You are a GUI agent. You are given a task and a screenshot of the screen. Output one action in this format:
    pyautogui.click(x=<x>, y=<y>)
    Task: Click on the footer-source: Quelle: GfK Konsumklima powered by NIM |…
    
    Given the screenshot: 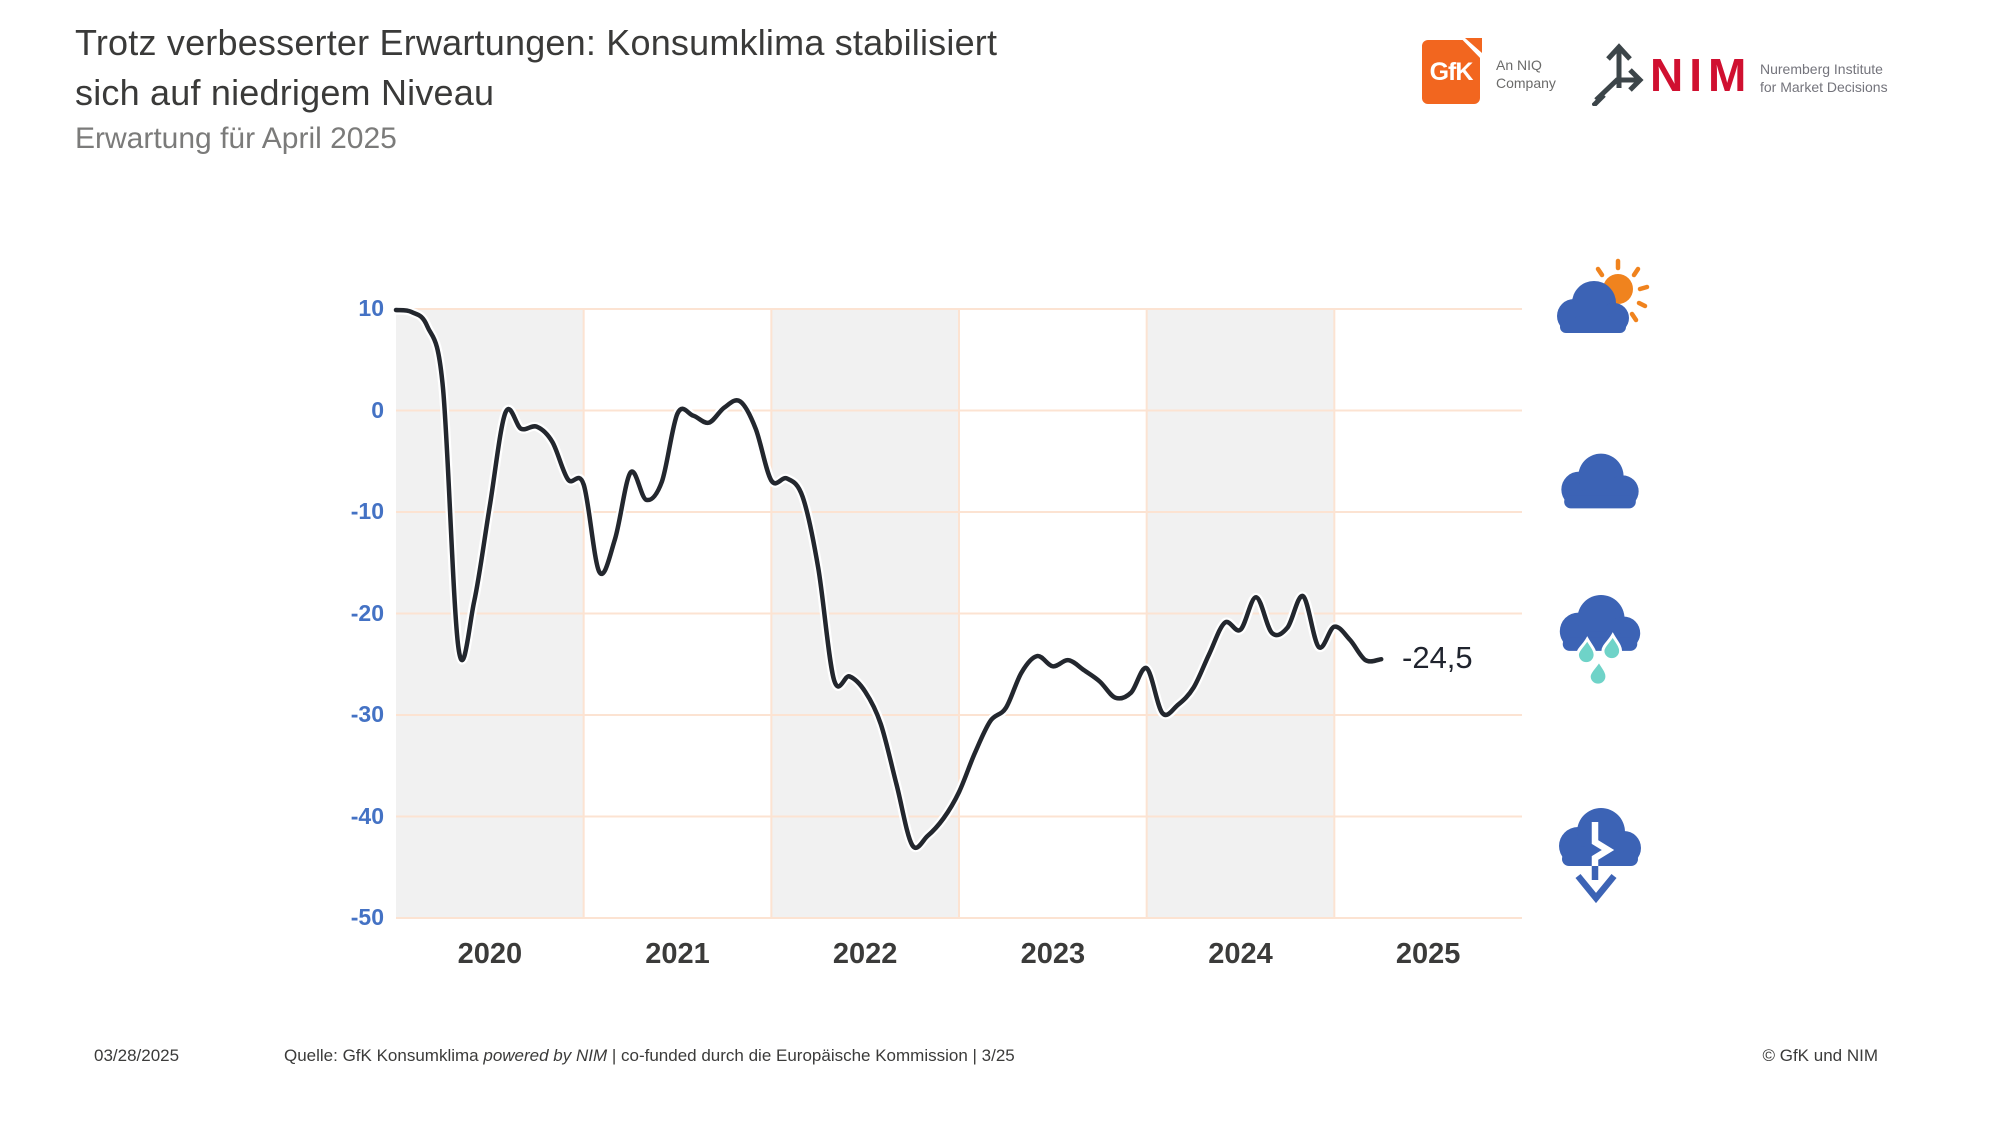 What is the action you would take?
    pyautogui.click(x=649, y=1056)
    